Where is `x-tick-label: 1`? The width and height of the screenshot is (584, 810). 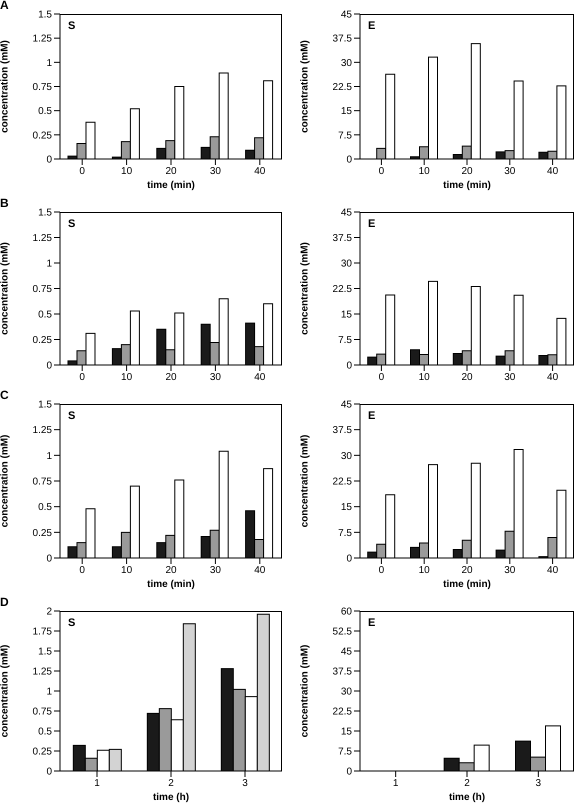 x-tick-label: 1 is located at coordinates (395, 784).